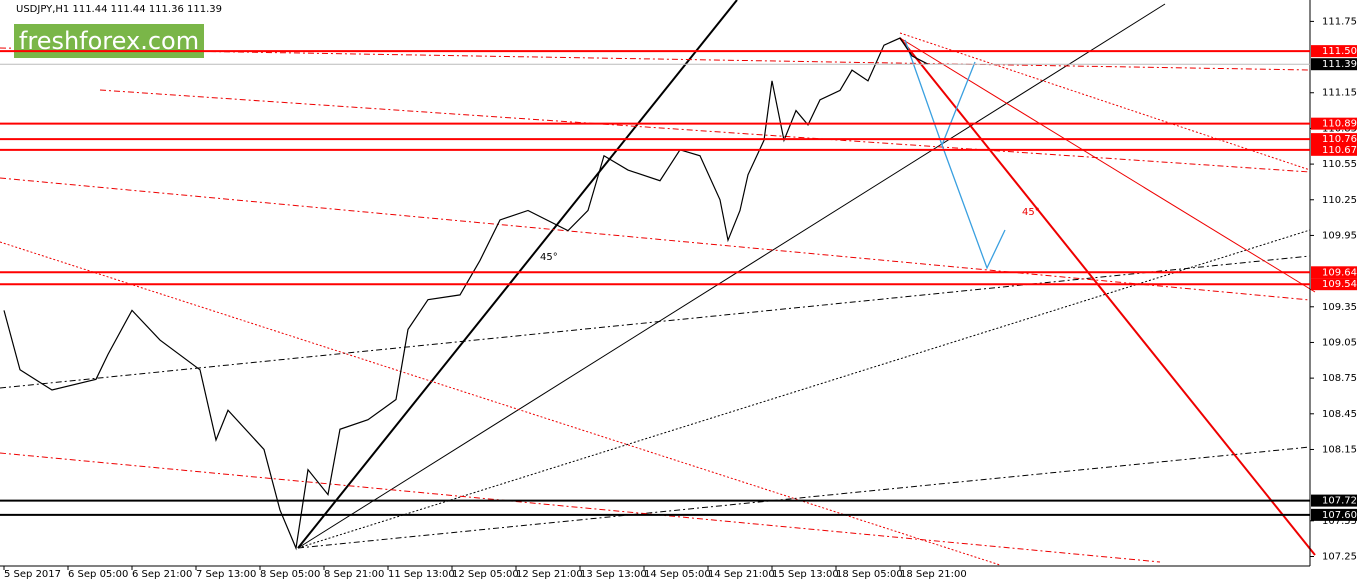 The height and width of the screenshot is (584, 1358). I want to click on level-label: 109.64, so click(1339, 272).